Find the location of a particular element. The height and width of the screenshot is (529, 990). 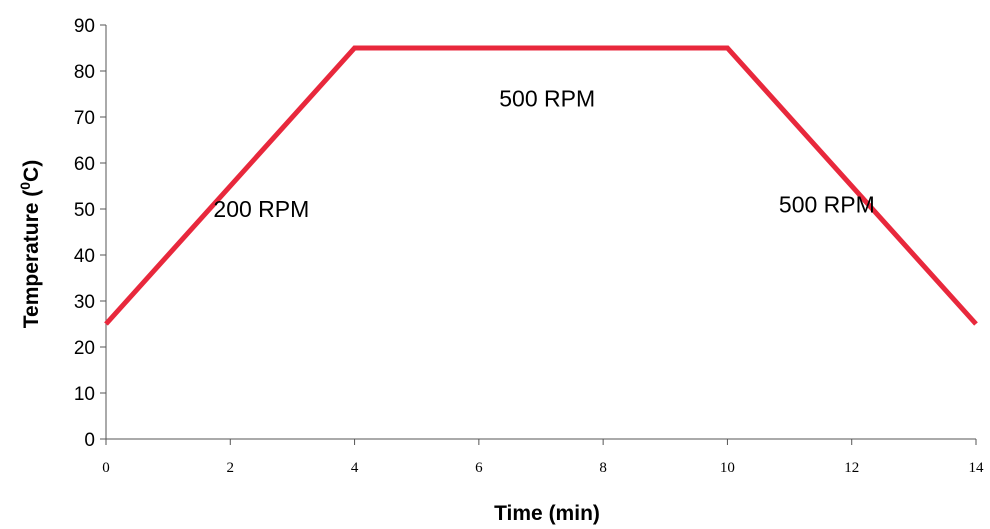

y-tick-label: 90 is located at coordinates (84, 26).